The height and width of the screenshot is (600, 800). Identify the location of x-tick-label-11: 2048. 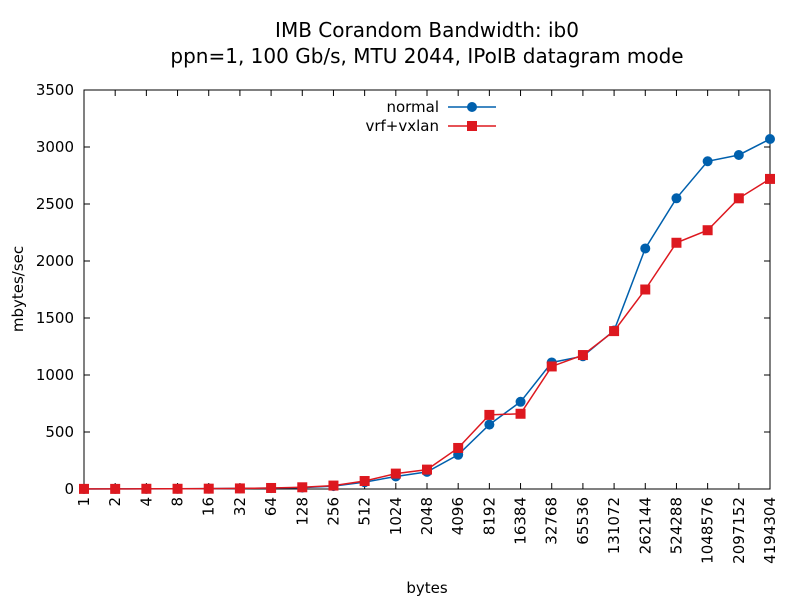
(427, 516).